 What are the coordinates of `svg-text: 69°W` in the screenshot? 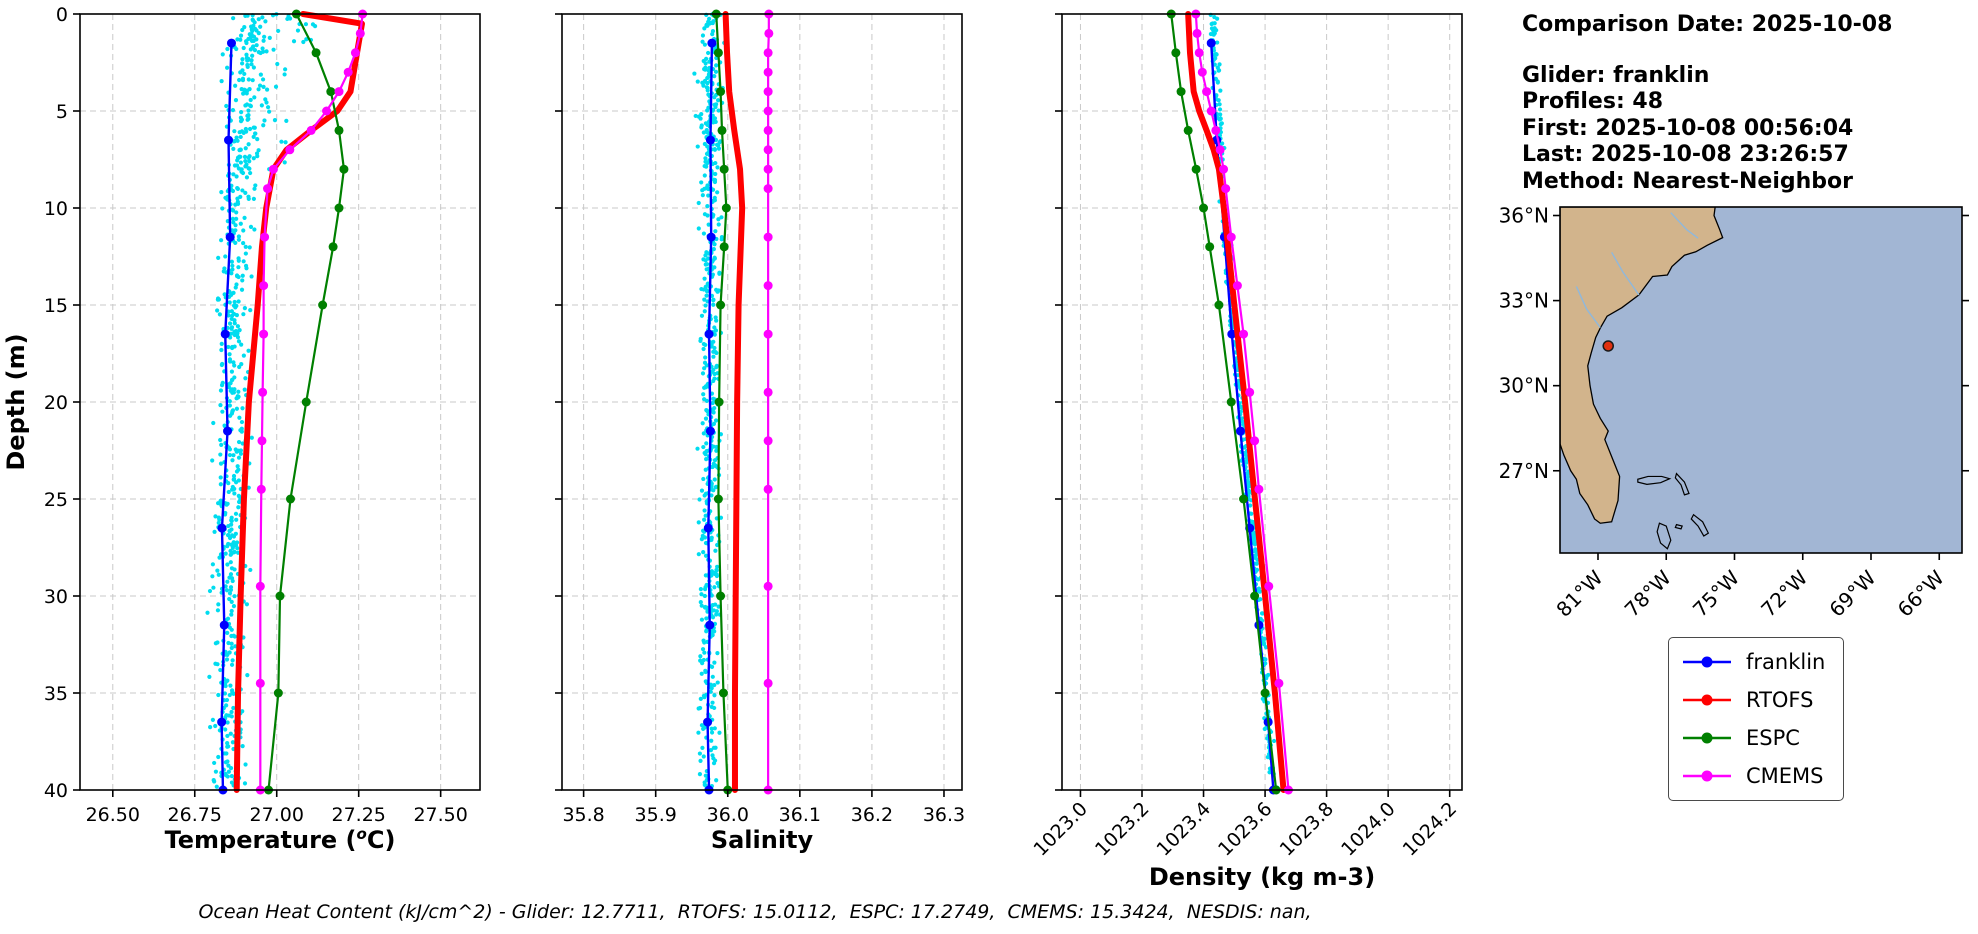 It's located at (1853, 593).